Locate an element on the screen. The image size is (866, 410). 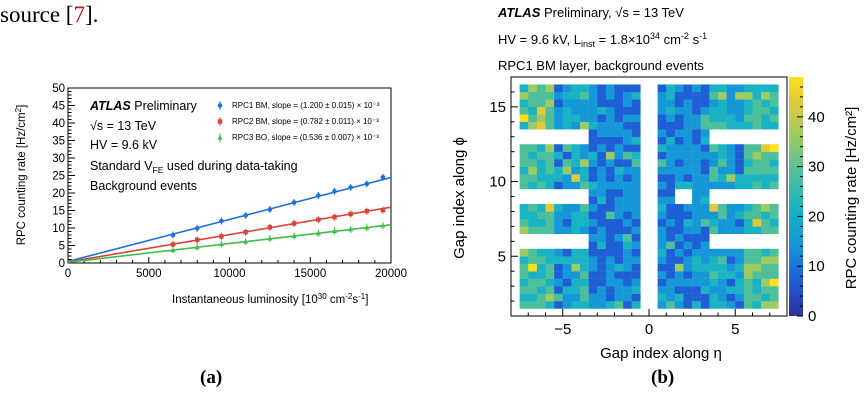
chart-b-colorbar-ticks: 0 10 20 30 40 is located at coordinates (811, 205).